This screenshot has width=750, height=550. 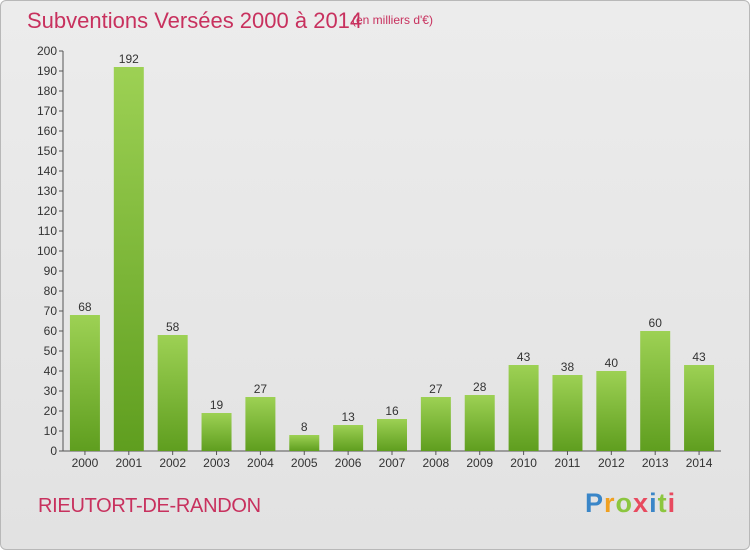 I want to click on x-tick-label: 2006, so click(x=348, y=463).